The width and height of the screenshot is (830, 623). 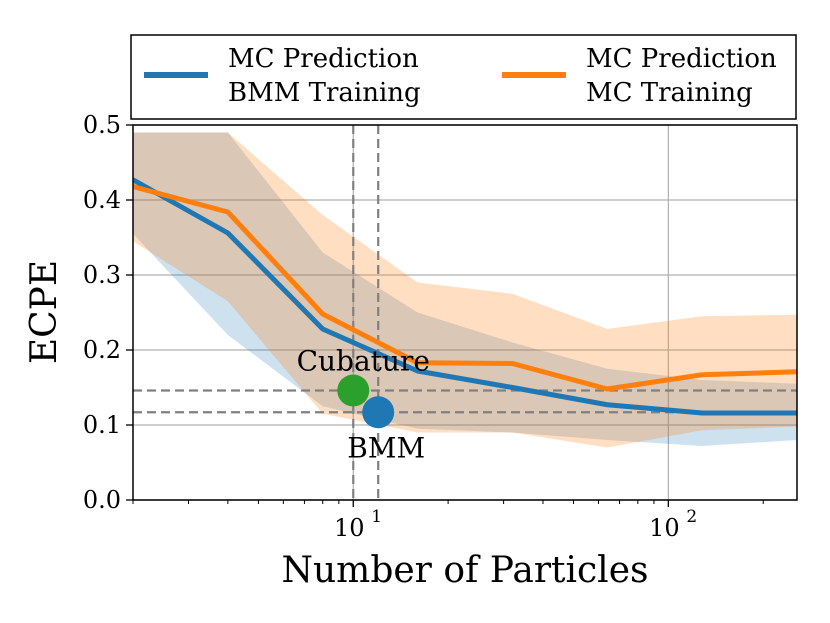 I want to click on marker-cubature, so click(x=353, y=390).